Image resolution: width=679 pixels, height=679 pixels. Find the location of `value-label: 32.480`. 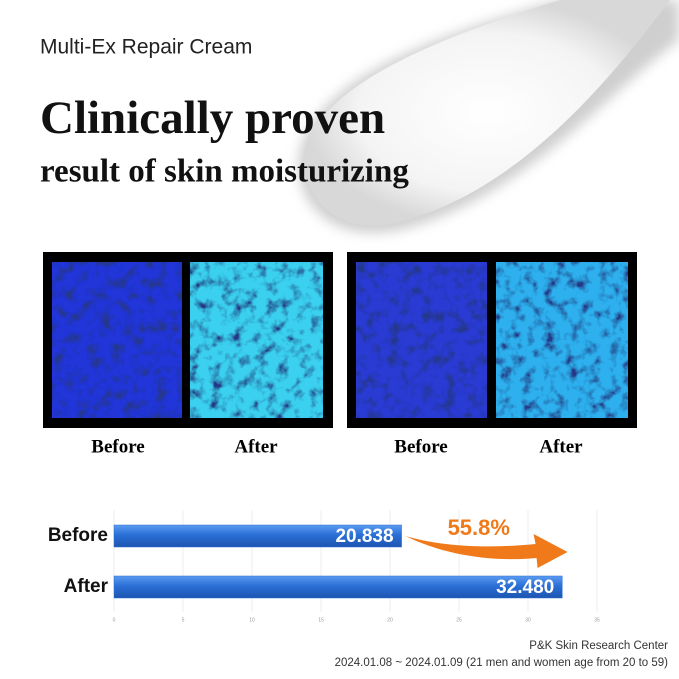

value-label: 32.480 is located at coordinates (525, 587).